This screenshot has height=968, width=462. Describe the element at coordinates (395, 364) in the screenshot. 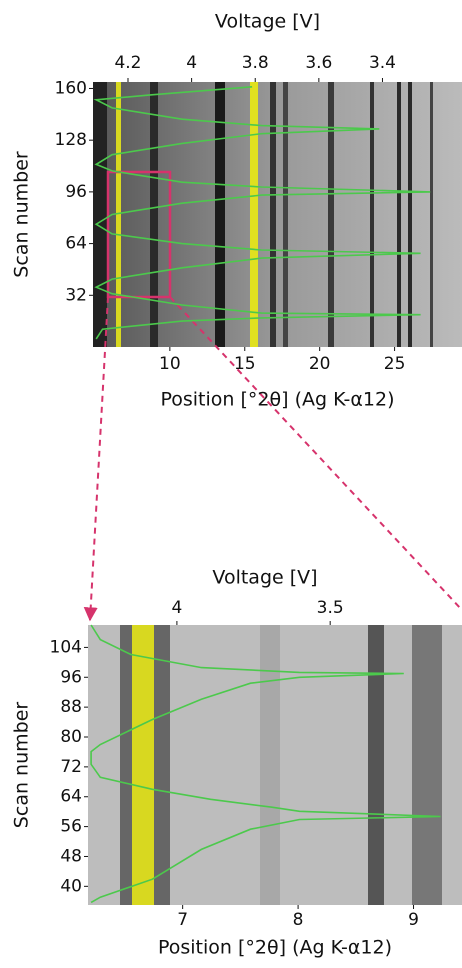

I see `x-tick-label: 25` at that location.